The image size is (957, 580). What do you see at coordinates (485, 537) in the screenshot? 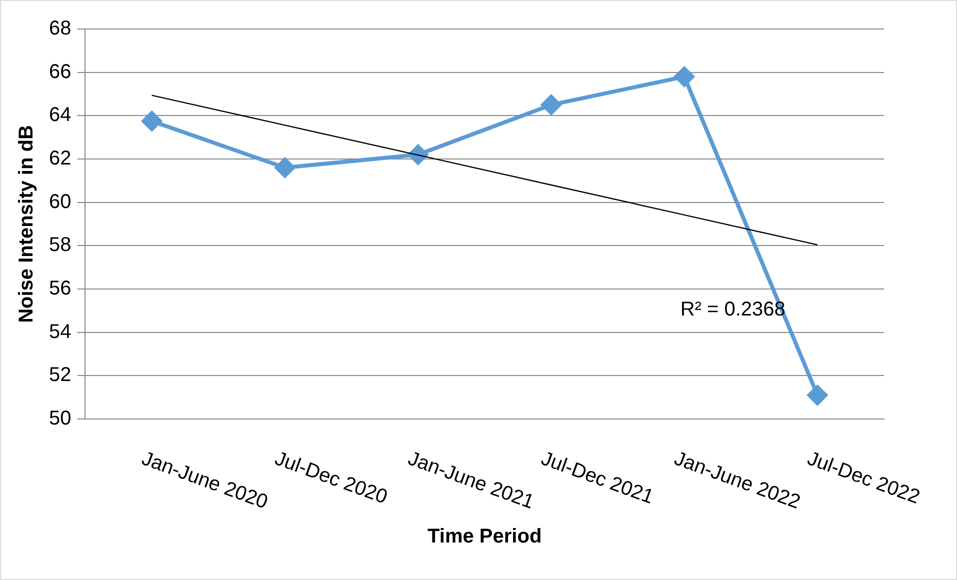
I see `x-axis-title: Time Period` at bounding box center [485, 537].